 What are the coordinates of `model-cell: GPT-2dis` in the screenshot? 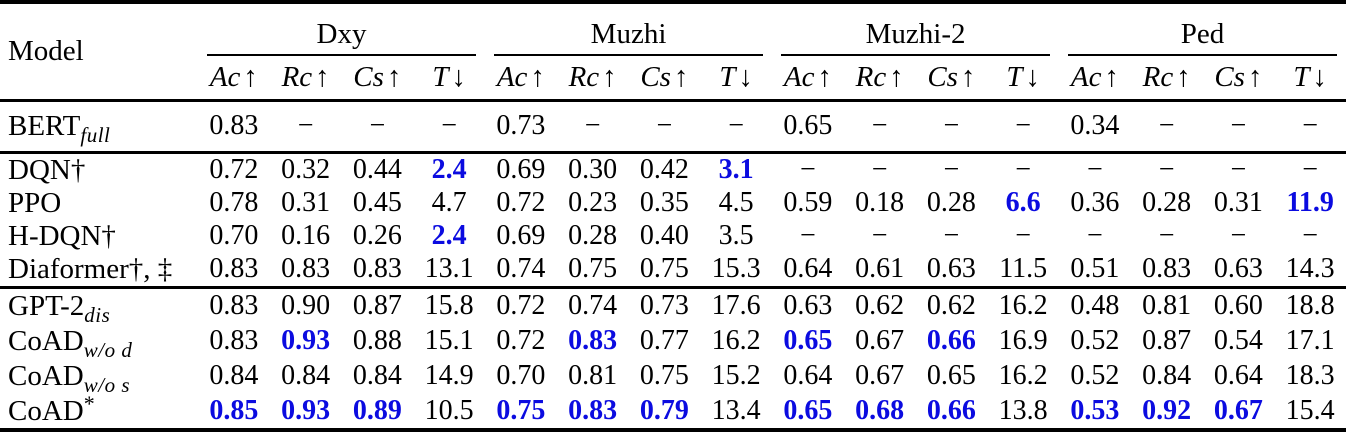 It's located at (99, 305).